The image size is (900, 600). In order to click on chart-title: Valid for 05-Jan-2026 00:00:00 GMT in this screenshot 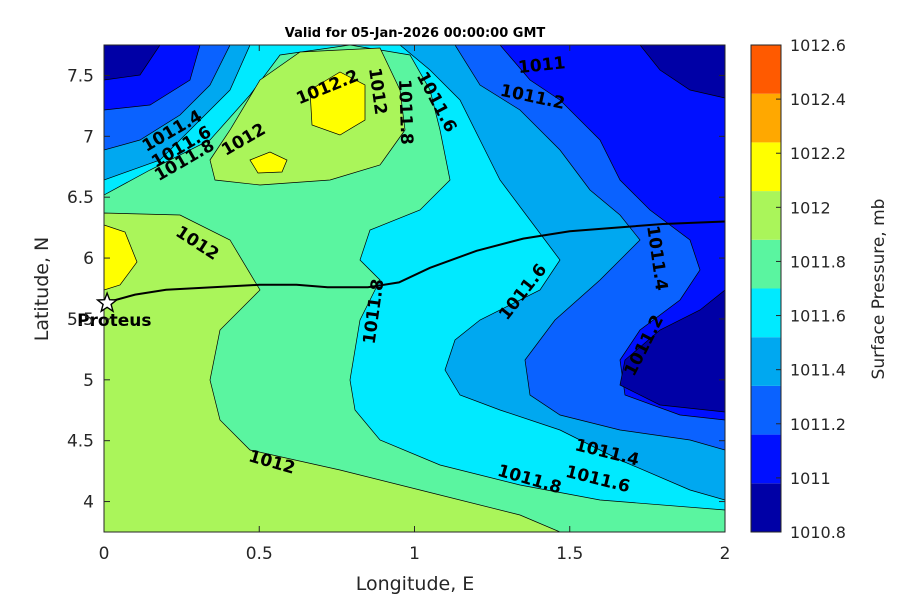, I will do `click(415, 33)`.